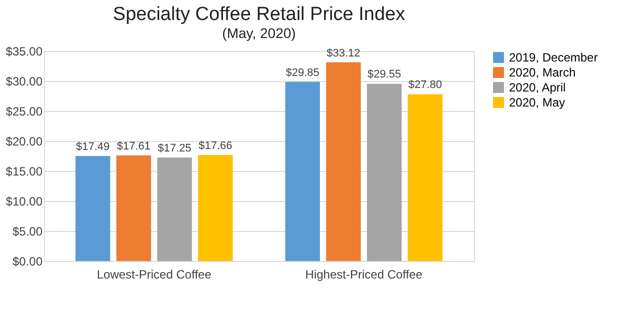 The image size is (640, 332). Describe the element at coordinates (542, 73) in the screenshot. I see `legend-label: 2020, March` at that location.